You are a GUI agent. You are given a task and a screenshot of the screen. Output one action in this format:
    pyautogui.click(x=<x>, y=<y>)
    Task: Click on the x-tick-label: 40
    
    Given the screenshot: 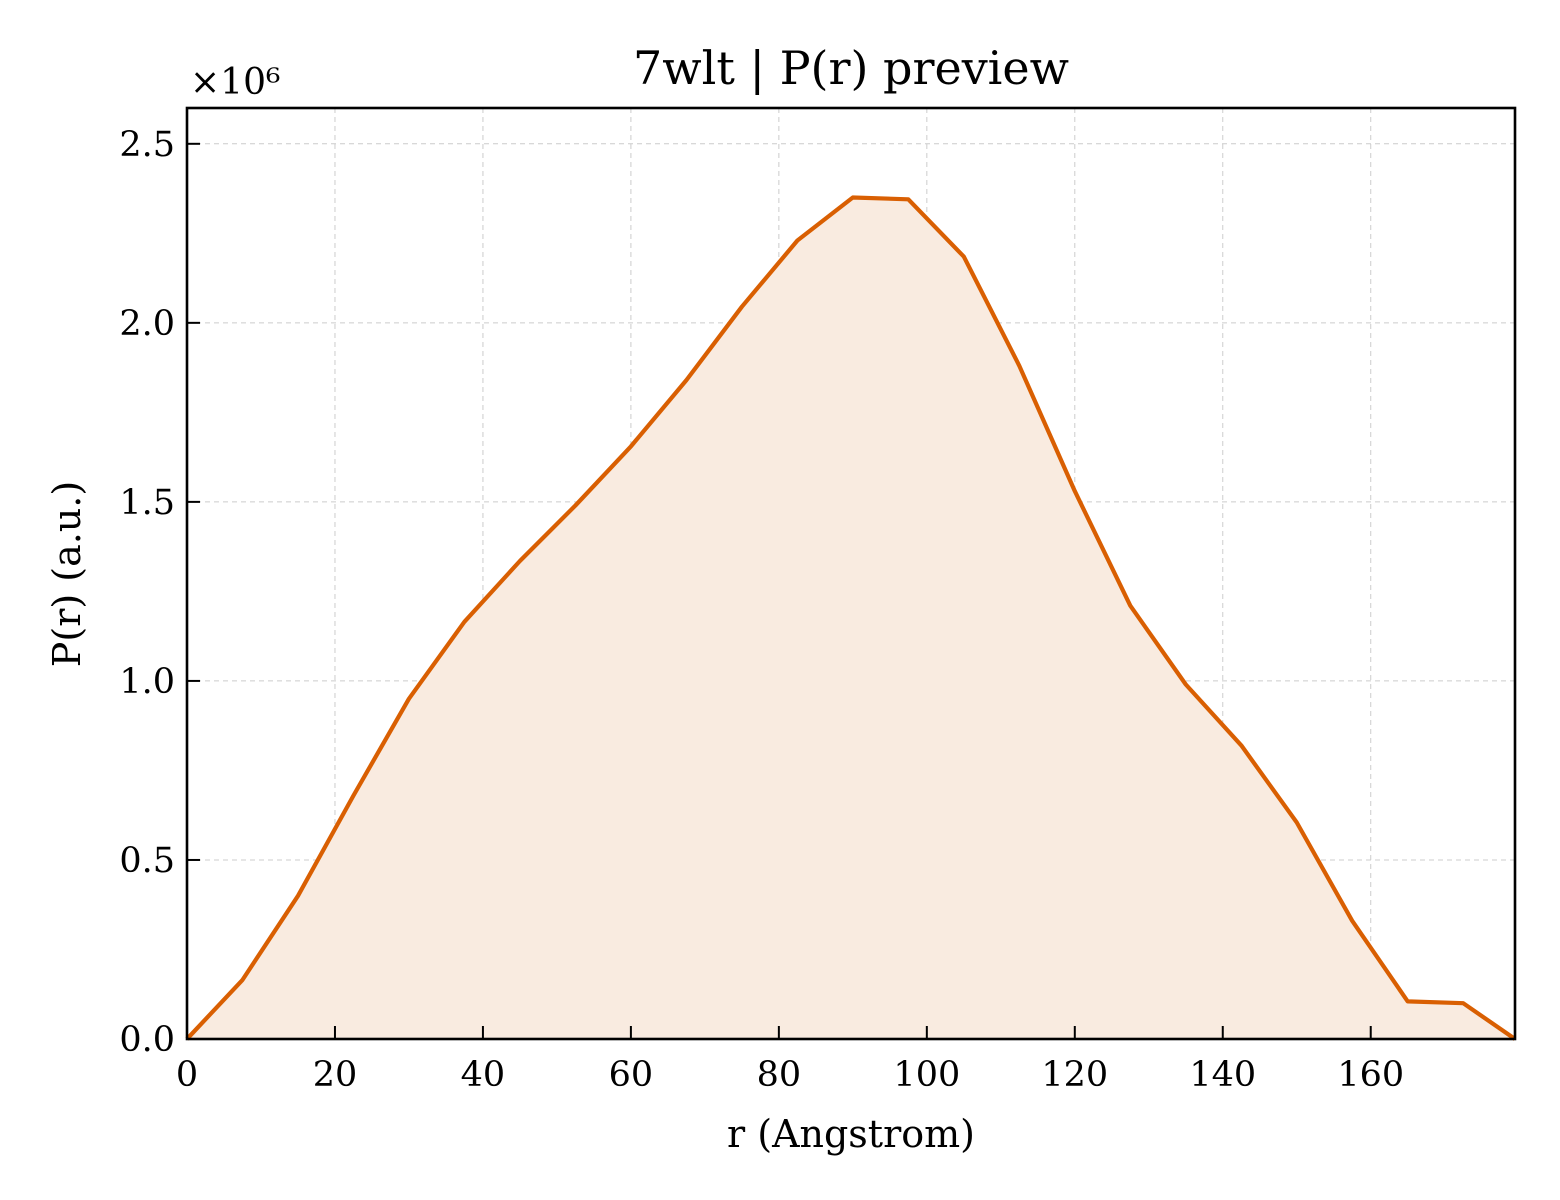 What is the action you would take?
    pyautogui.click(x=483, y=1075)
    